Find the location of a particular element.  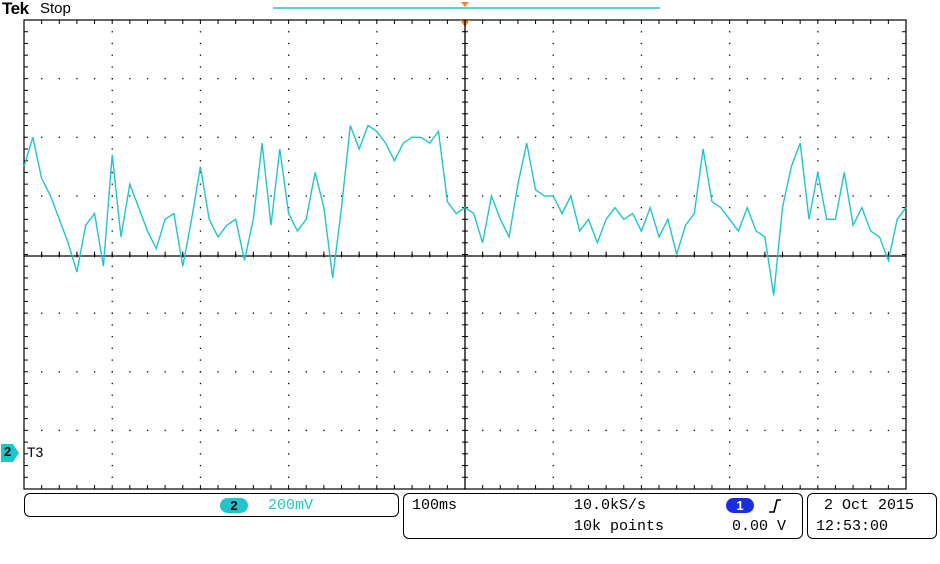

date-time-panel: 2 Oct 2015 12:53:00 is located at coordinates (872, 516).